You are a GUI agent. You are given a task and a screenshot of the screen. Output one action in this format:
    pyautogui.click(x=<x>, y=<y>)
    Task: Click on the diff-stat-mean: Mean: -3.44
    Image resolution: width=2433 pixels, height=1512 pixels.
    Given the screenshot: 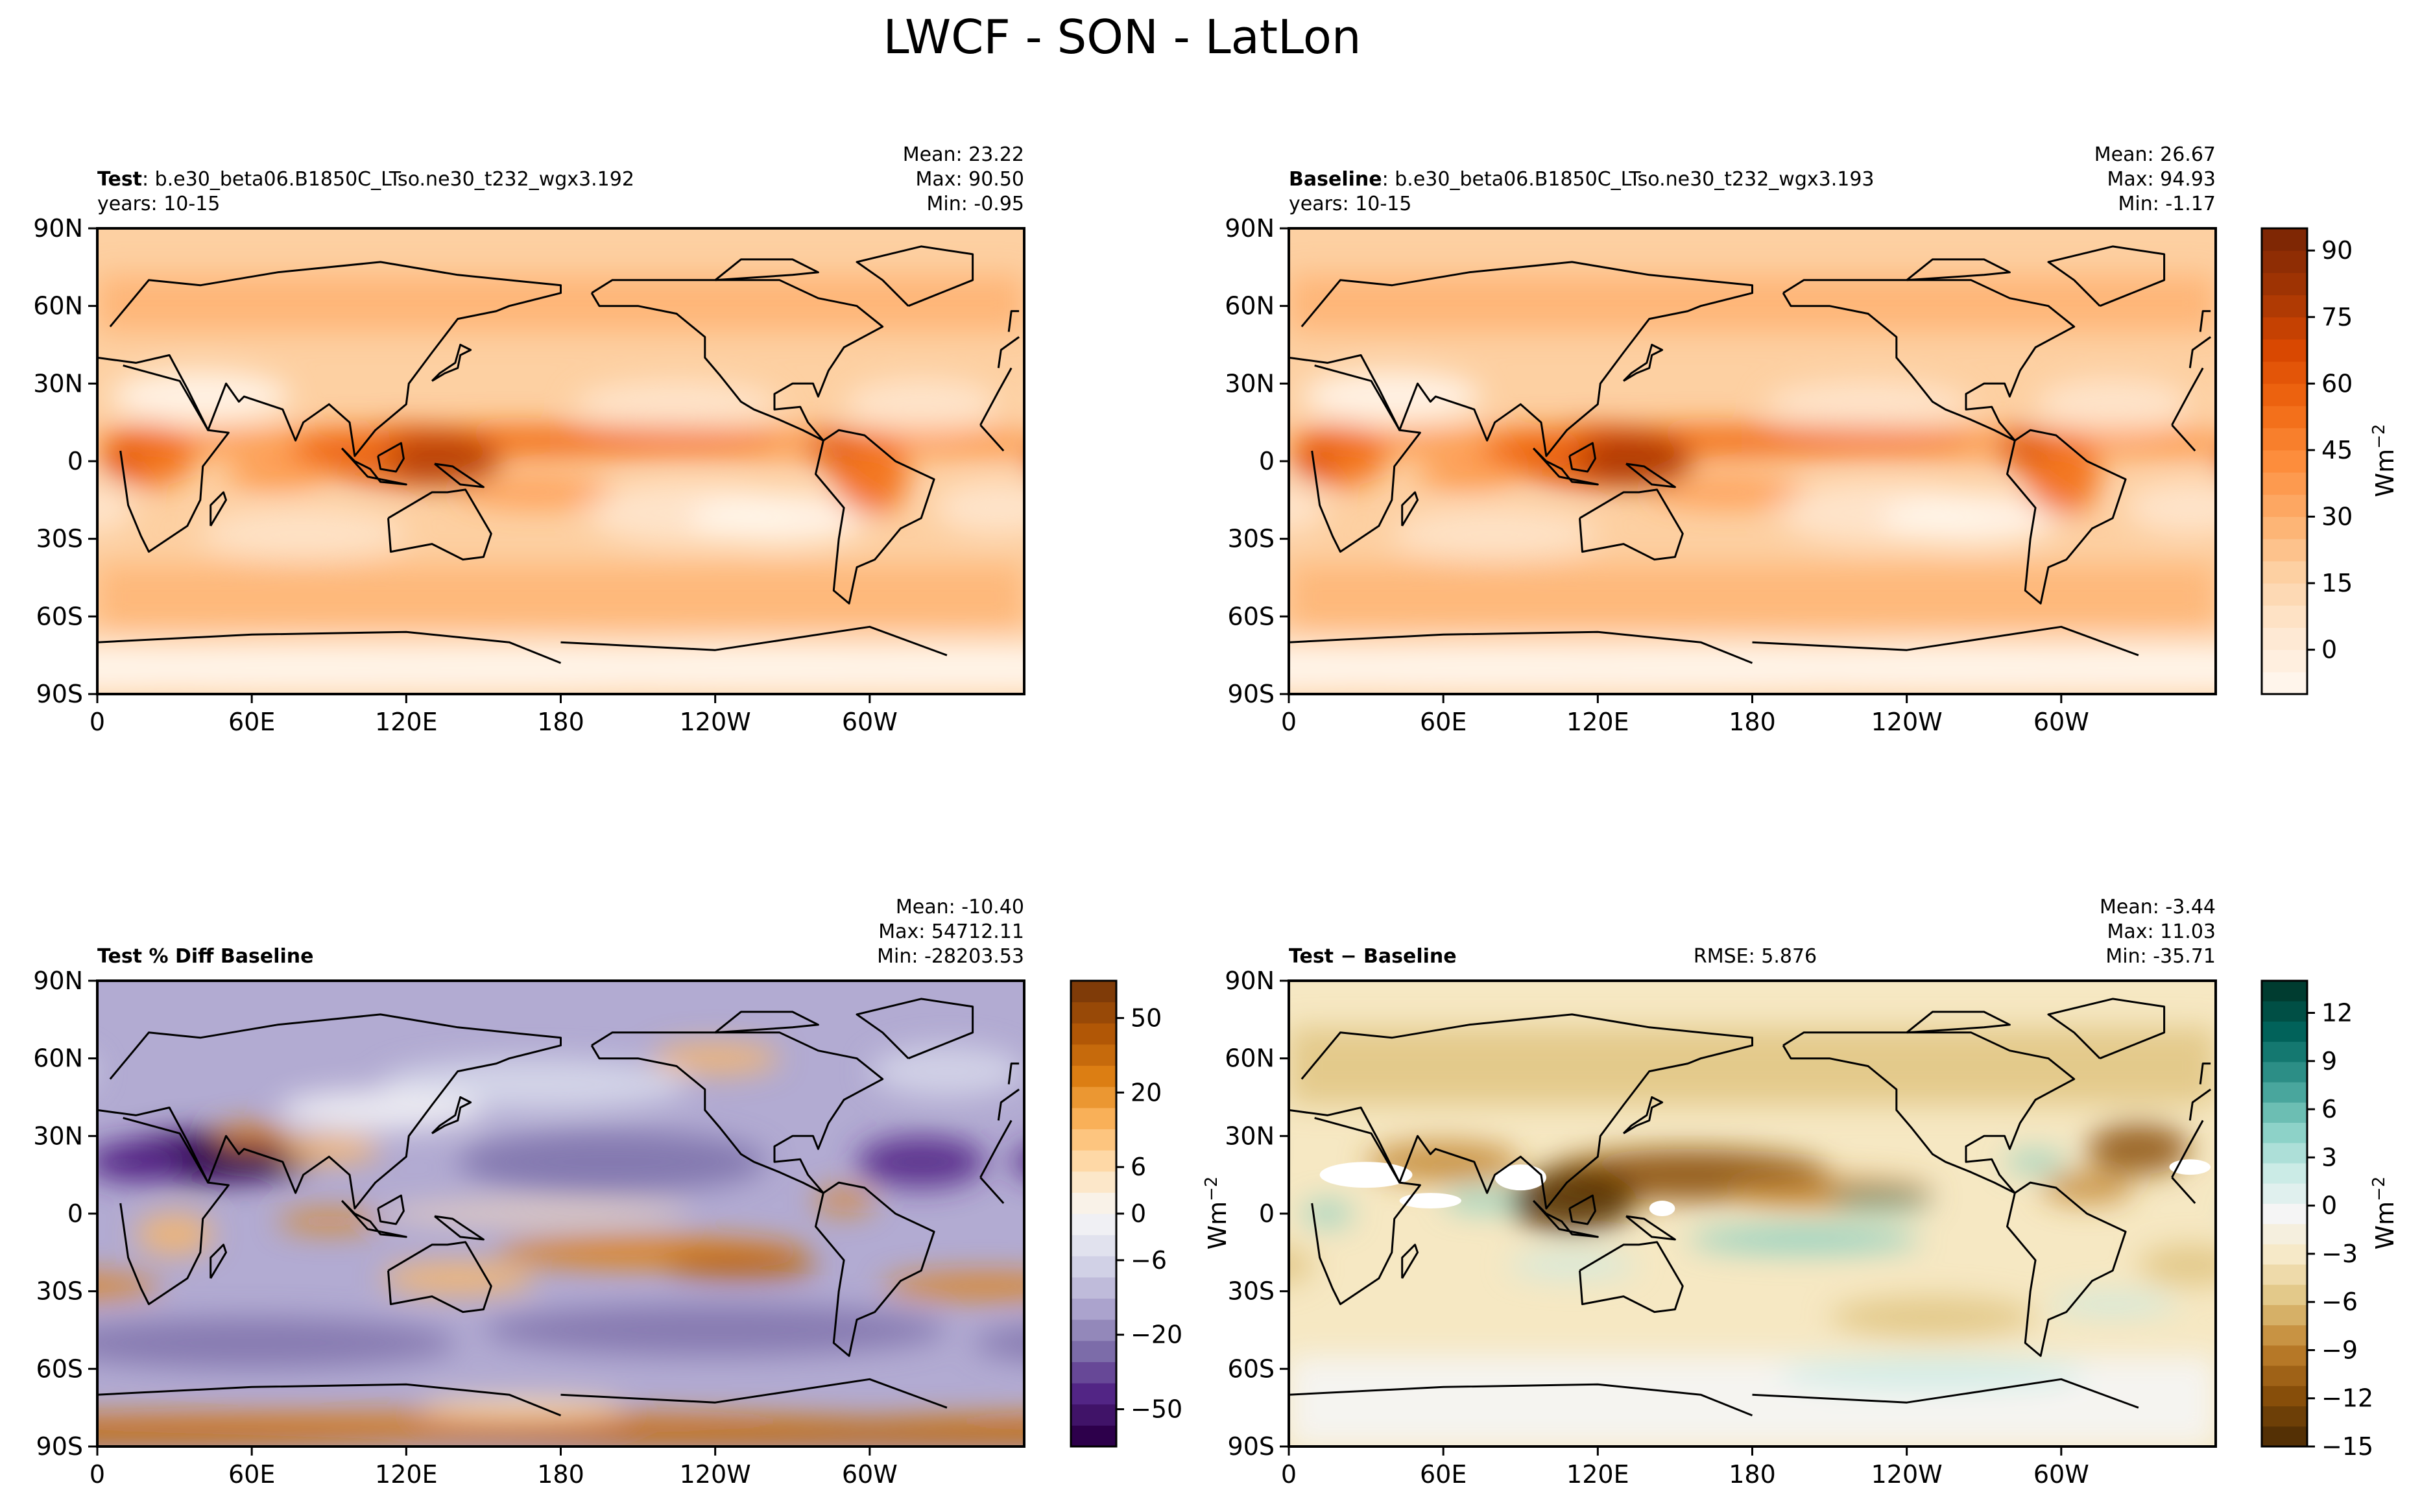 What is the action you would take?
    pyautogui.click(x=2158, y=907)
    